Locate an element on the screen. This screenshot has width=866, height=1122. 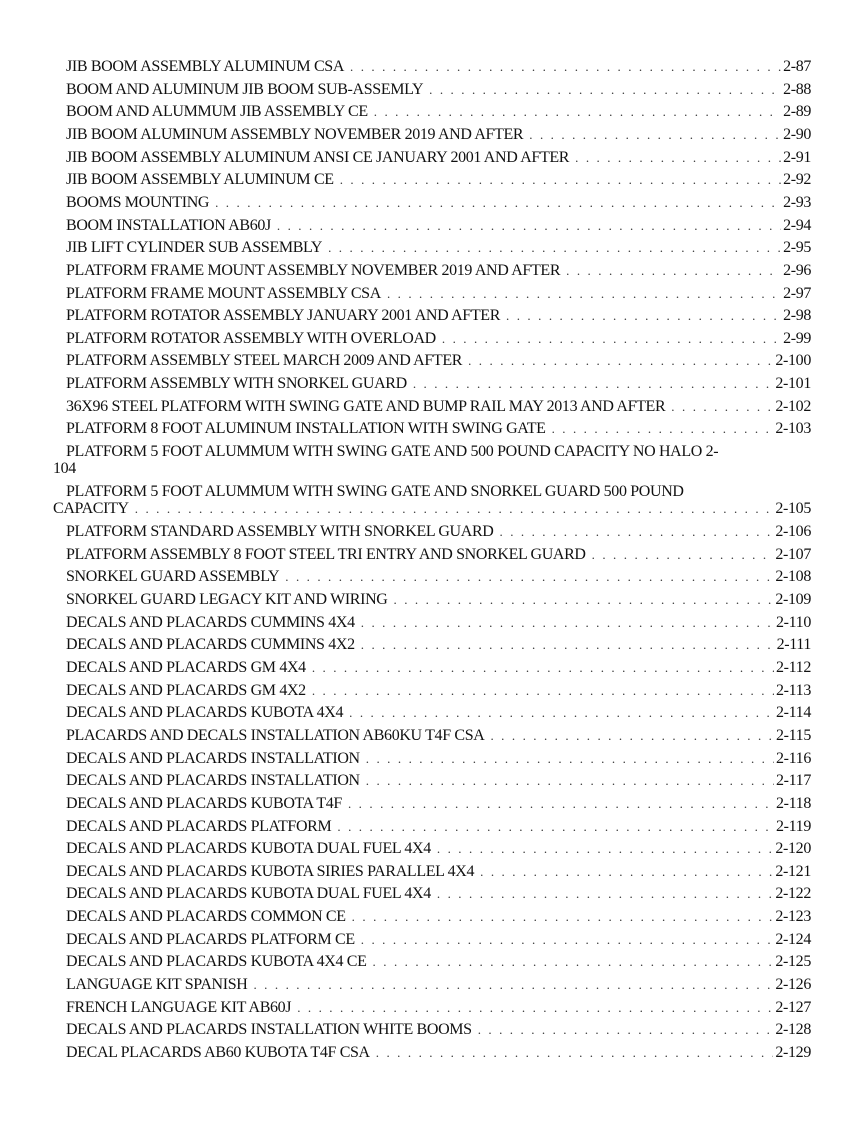
page-number: 2-127 is located at coordinates (793, 1007).